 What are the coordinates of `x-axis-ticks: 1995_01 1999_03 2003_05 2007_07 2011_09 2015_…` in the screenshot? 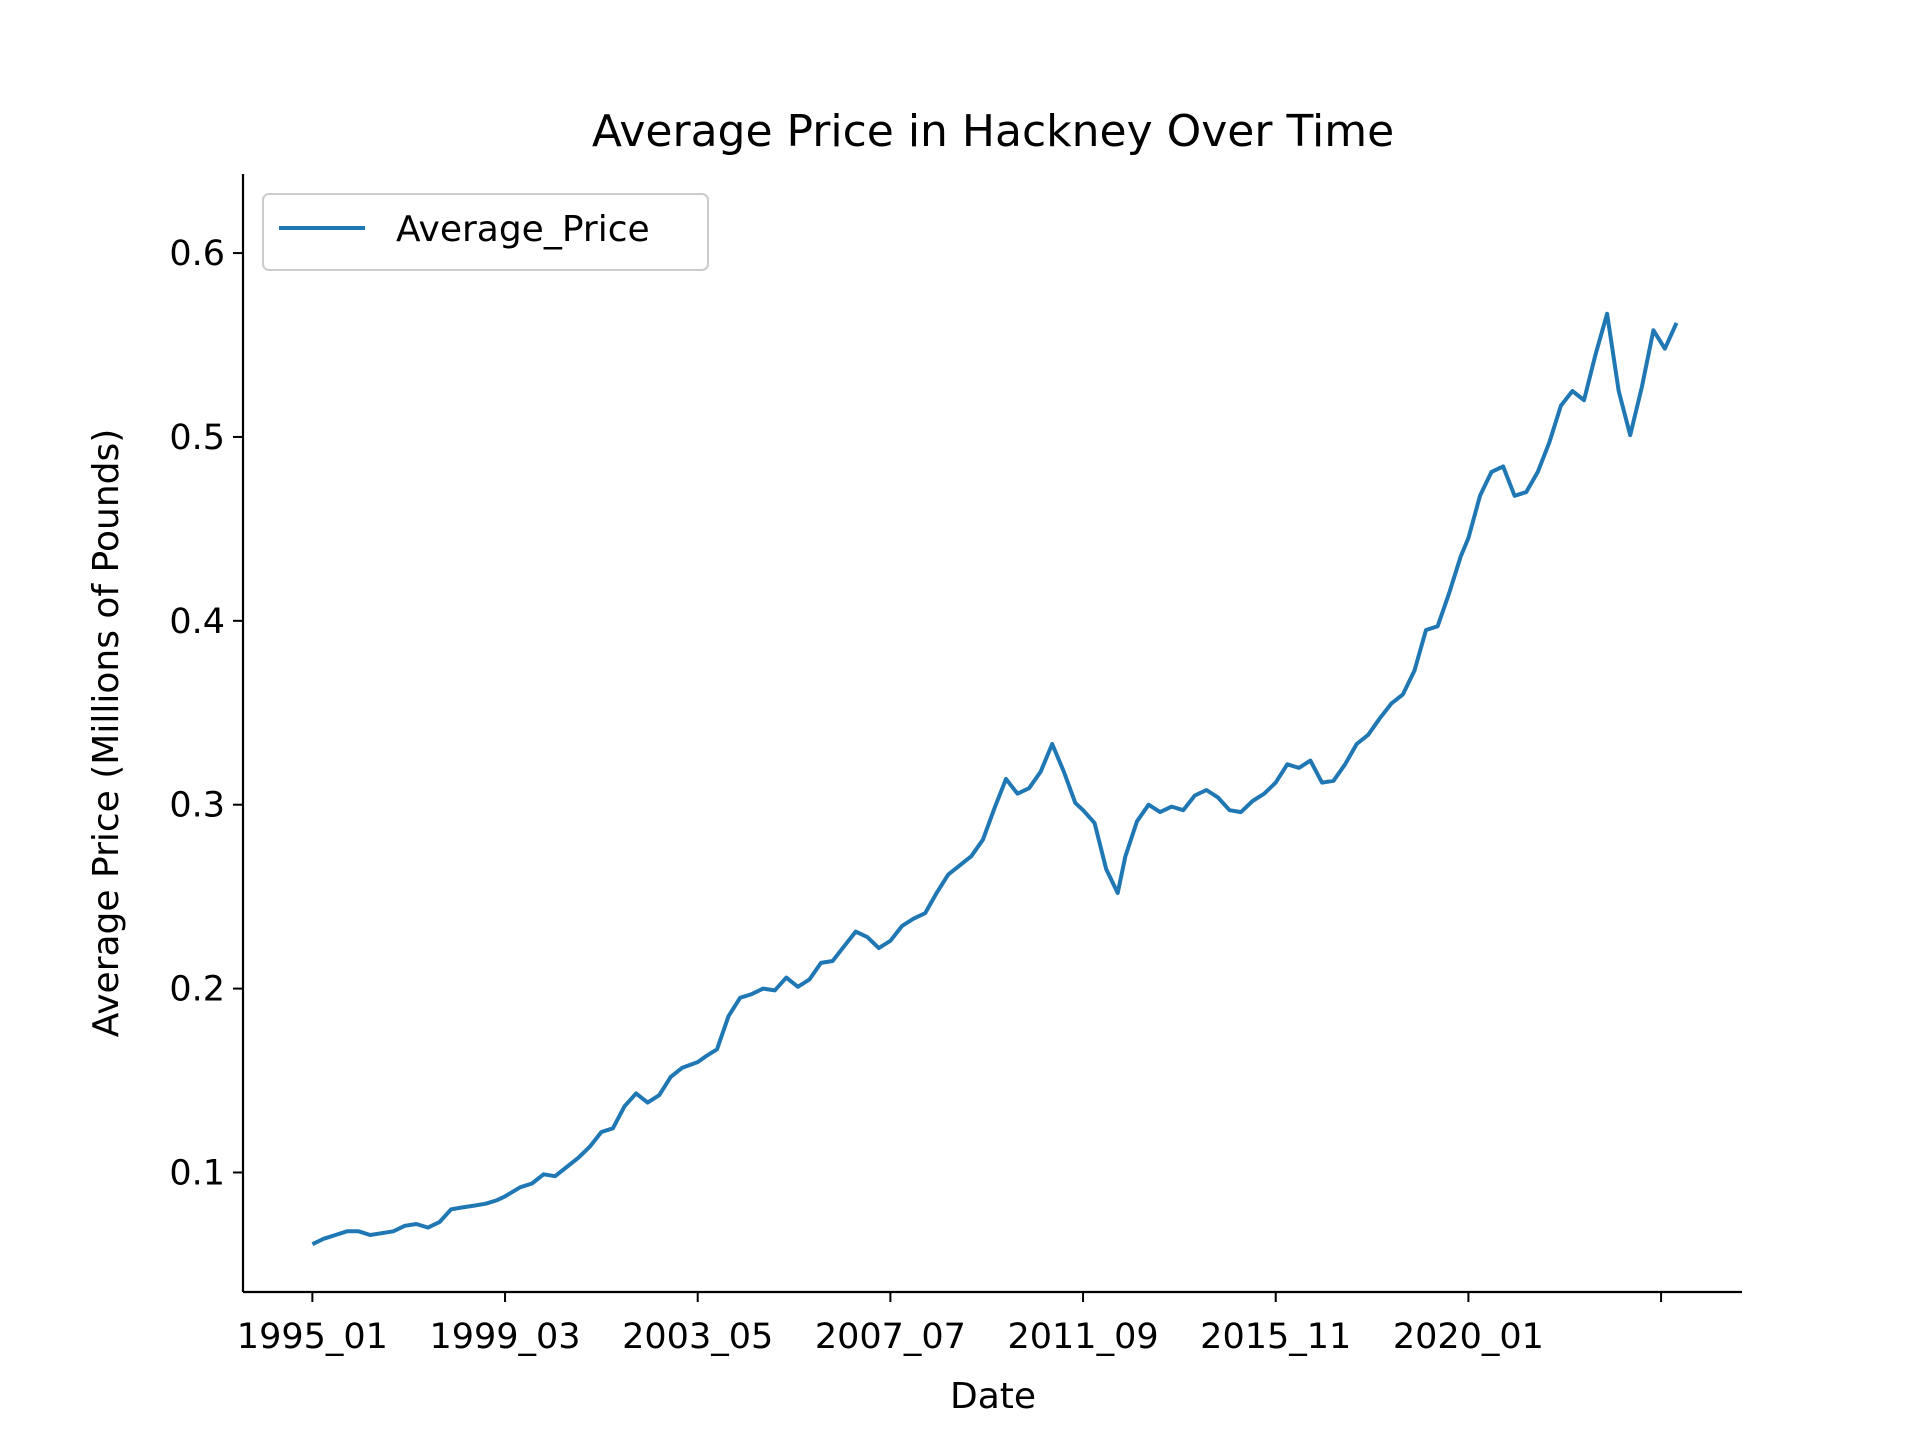 It's located at (950, 1324).